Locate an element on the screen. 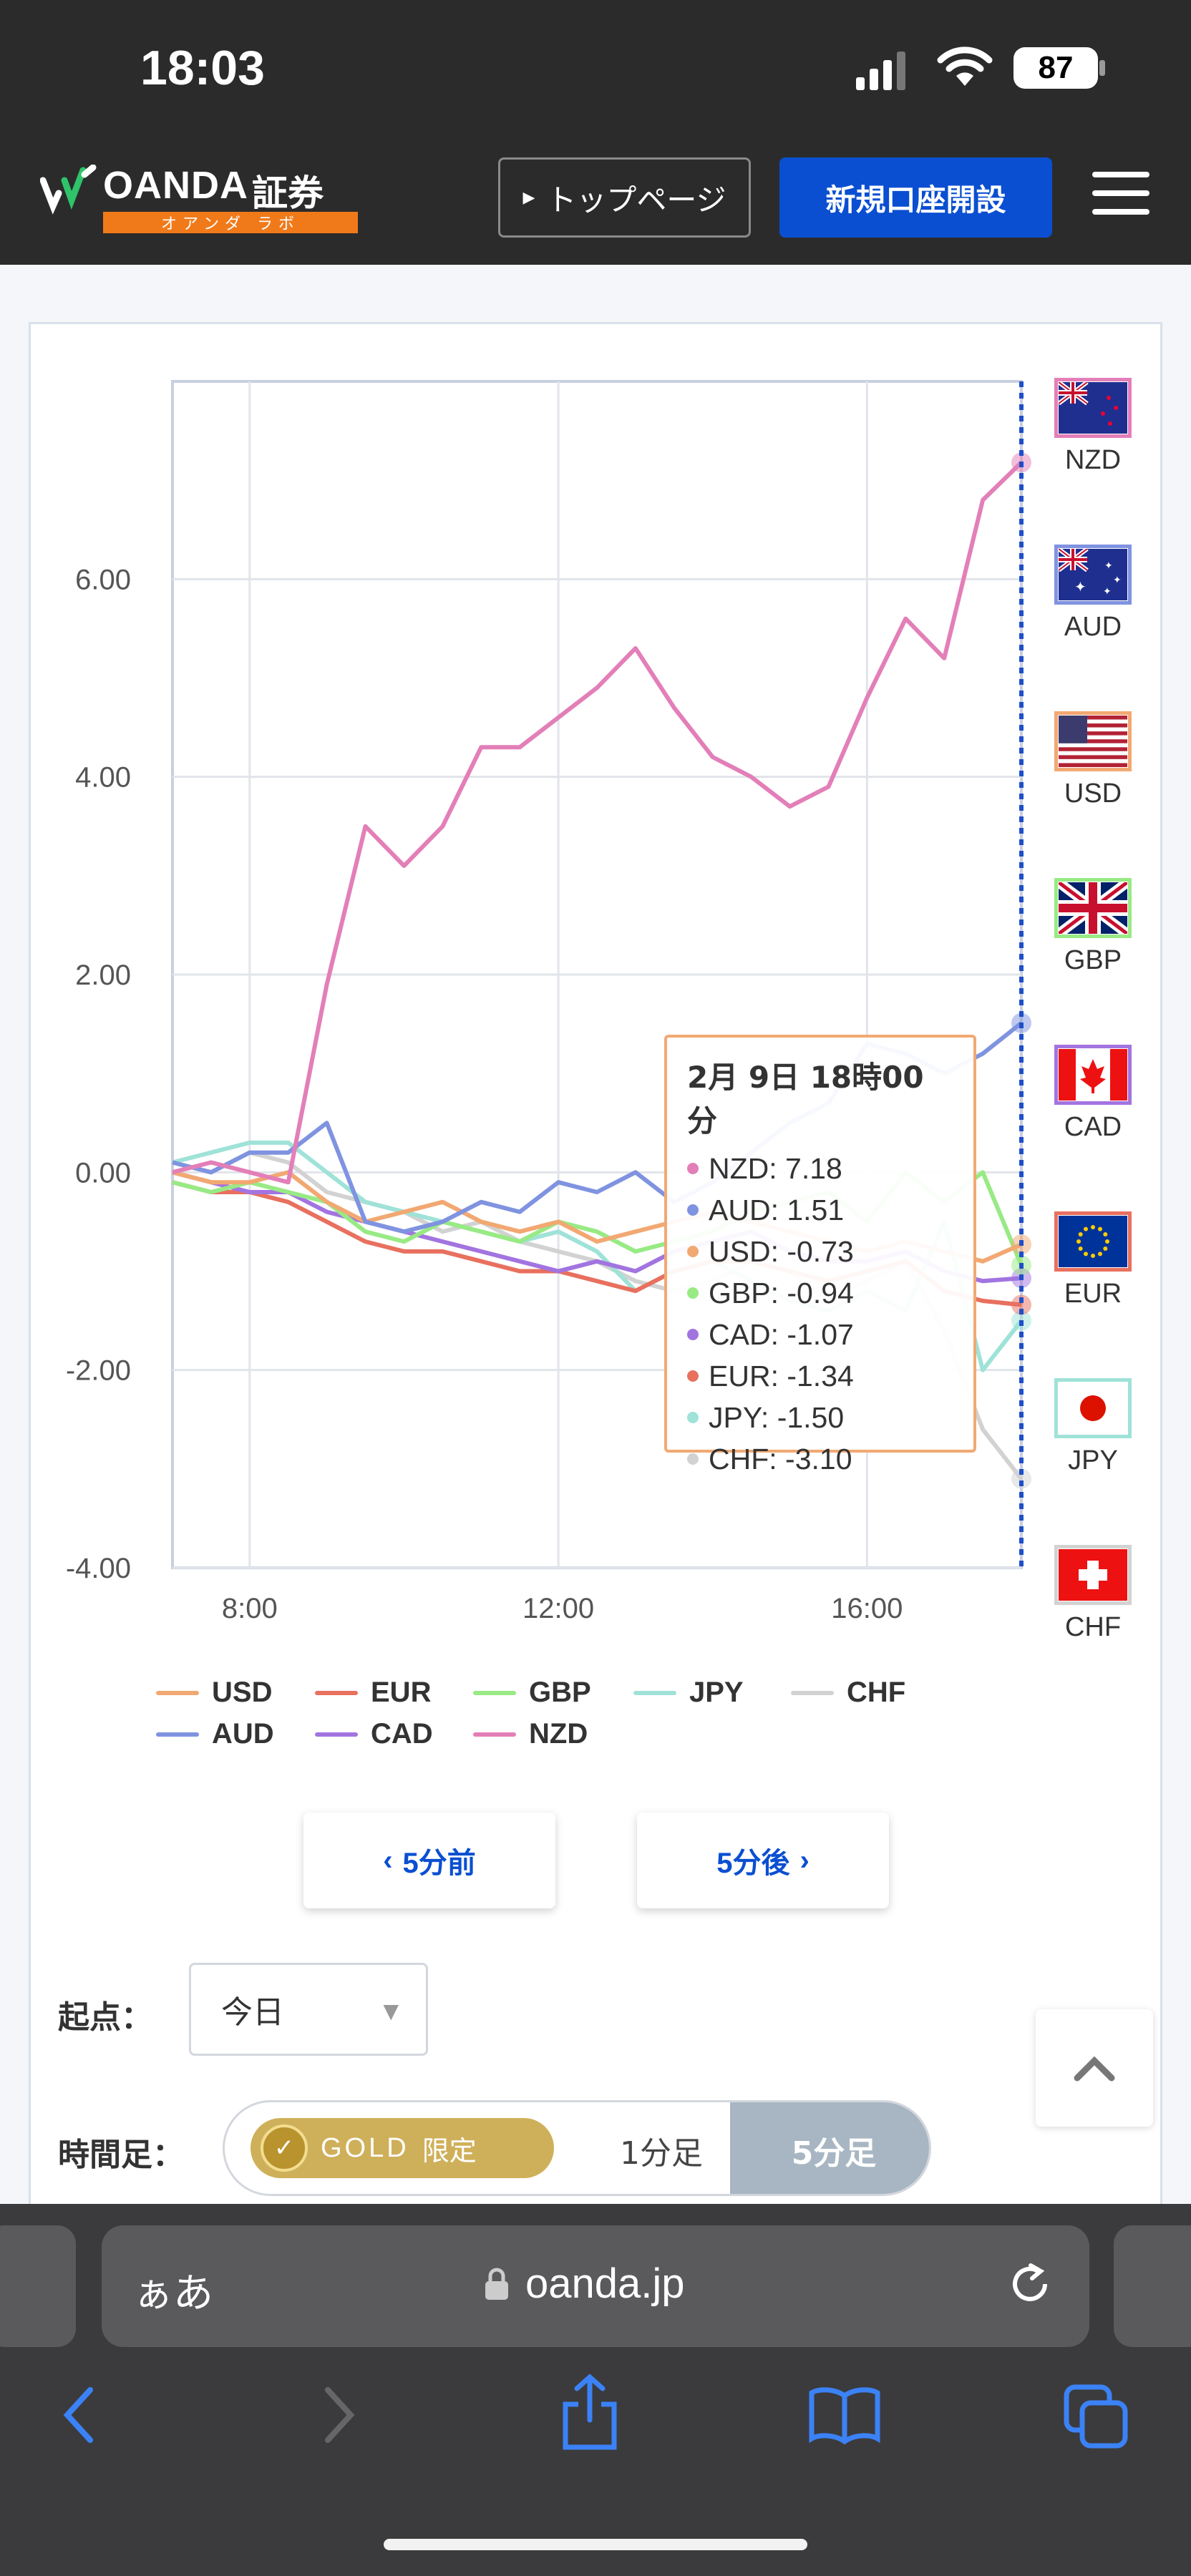 The height and width of the screenshot is (2576, 1191). timeframe-toggle: ✓ GOLD 限定 1分足 5分足 is located at coordinates (577, 2148).